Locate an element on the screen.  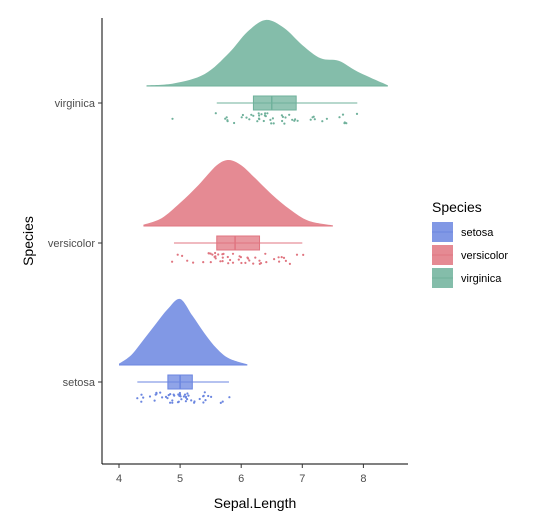
density-versicolor is located at coordinates (238, 193).